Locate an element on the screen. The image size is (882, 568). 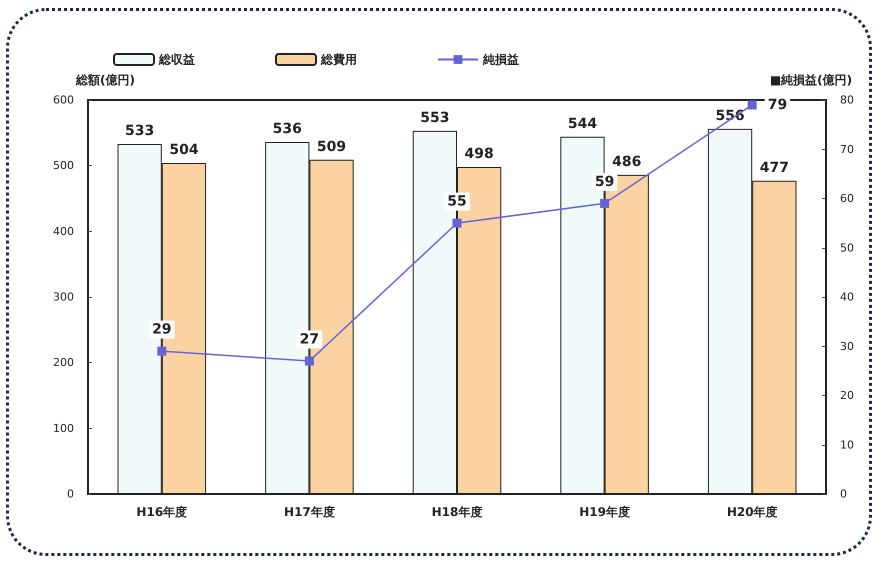
x-tick-label: H18年度 is located at coordinates (457, 512).